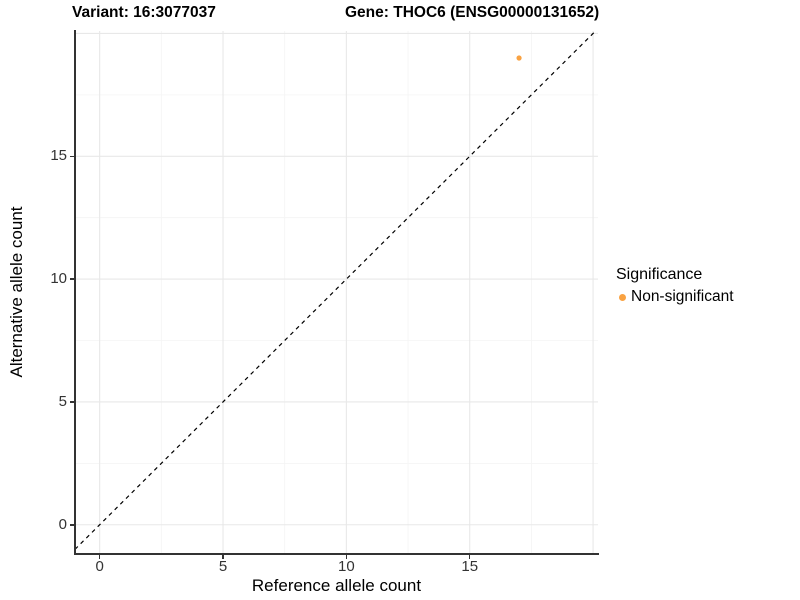  I want to click on y-tick-label: 5, so click(62, 401).